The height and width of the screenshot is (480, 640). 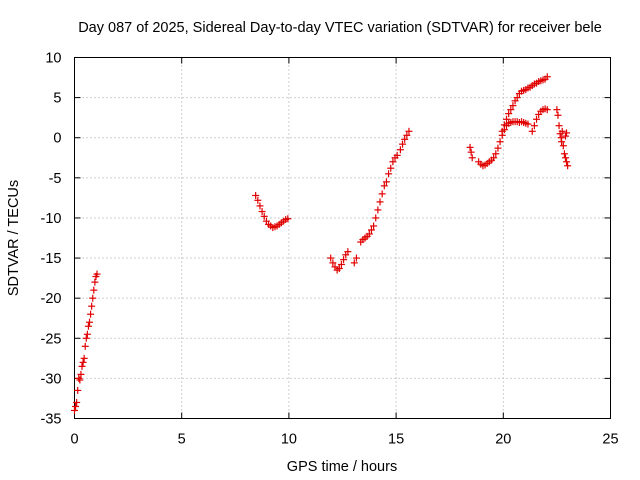 I want to click on y-tick-label: 10, so click(x=53, y=59).